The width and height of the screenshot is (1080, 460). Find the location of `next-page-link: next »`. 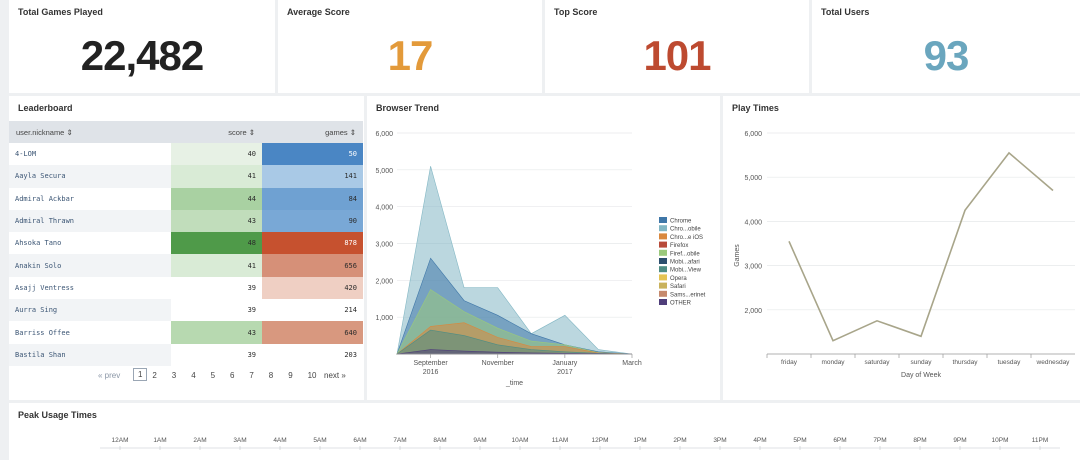

next-page-link: next » is located at coordinates (335, 375).